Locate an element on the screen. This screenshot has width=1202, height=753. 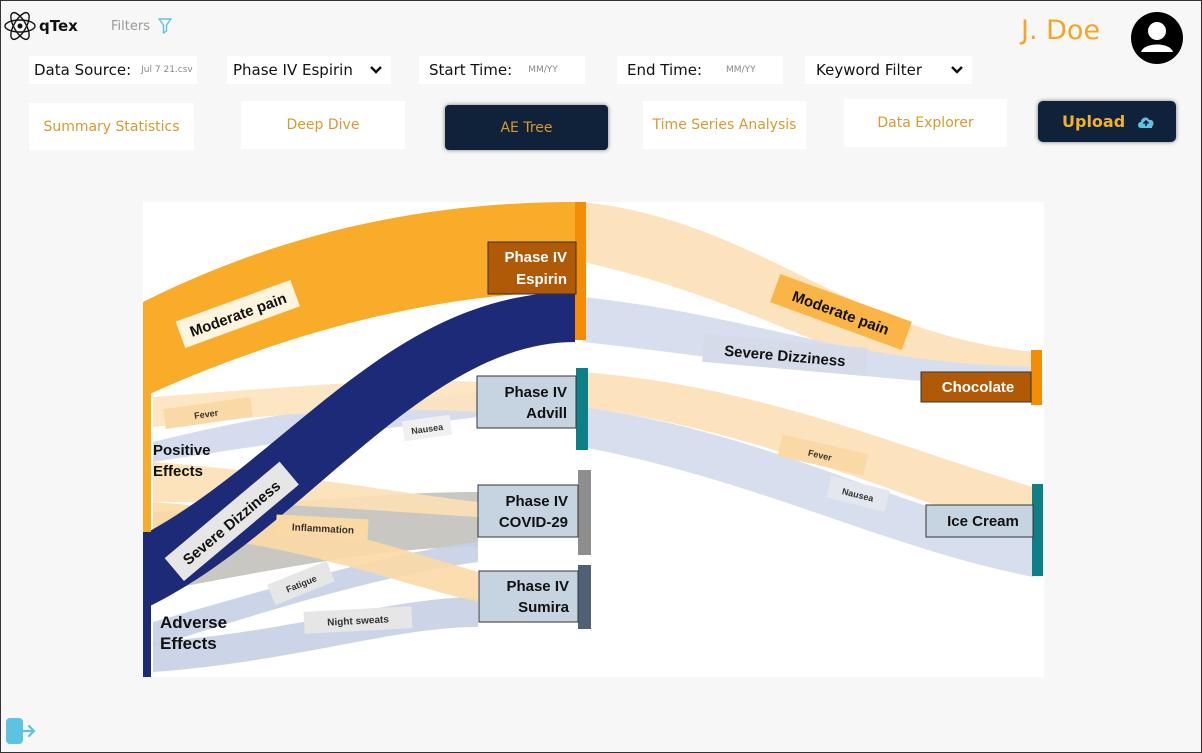
data-source-label: Data Source: is located at coordinates (83, 70).